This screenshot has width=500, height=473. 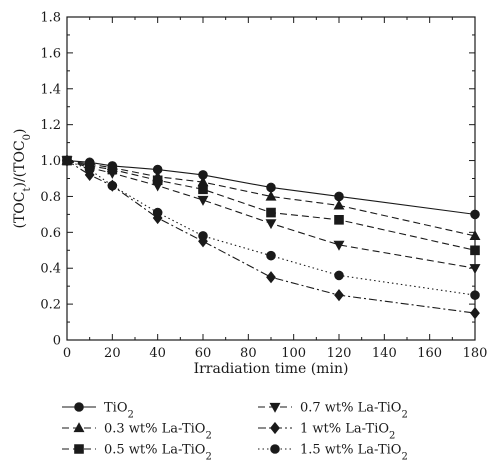 I want to click on legend-item: 0.5 wt% La-TiO2, so click(x=137, y=453).